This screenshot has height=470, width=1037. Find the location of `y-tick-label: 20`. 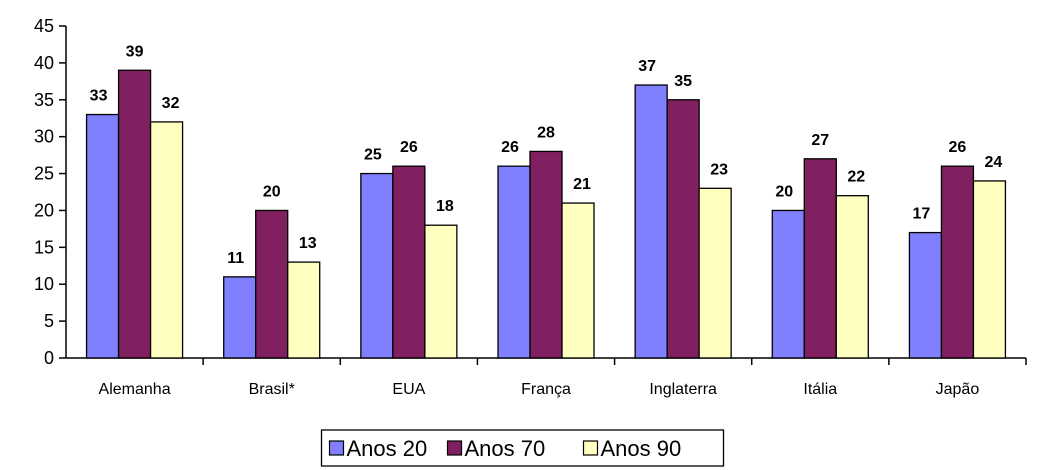

y-tick-label: 20 is located at coordinates (44, 210).